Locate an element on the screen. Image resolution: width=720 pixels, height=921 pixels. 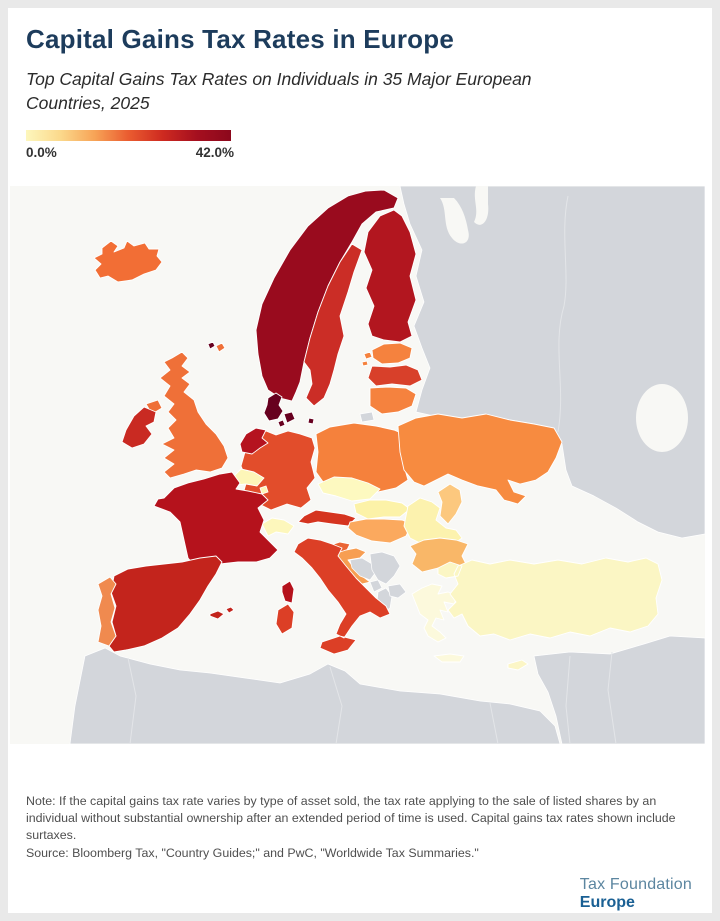
country-ukraine is located at coordinates (480, 459).